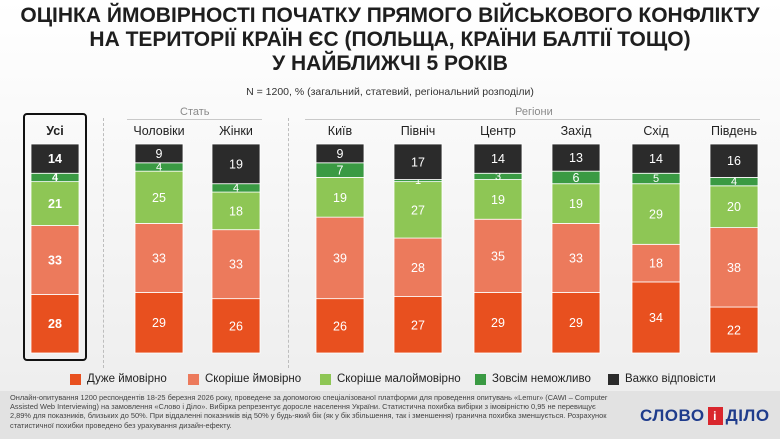  I want to click on data-label: 17, so click(418, 162).